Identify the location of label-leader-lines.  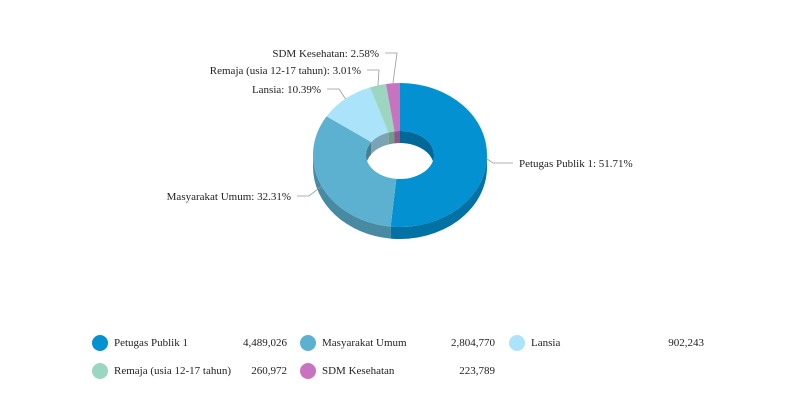
(405, 124).